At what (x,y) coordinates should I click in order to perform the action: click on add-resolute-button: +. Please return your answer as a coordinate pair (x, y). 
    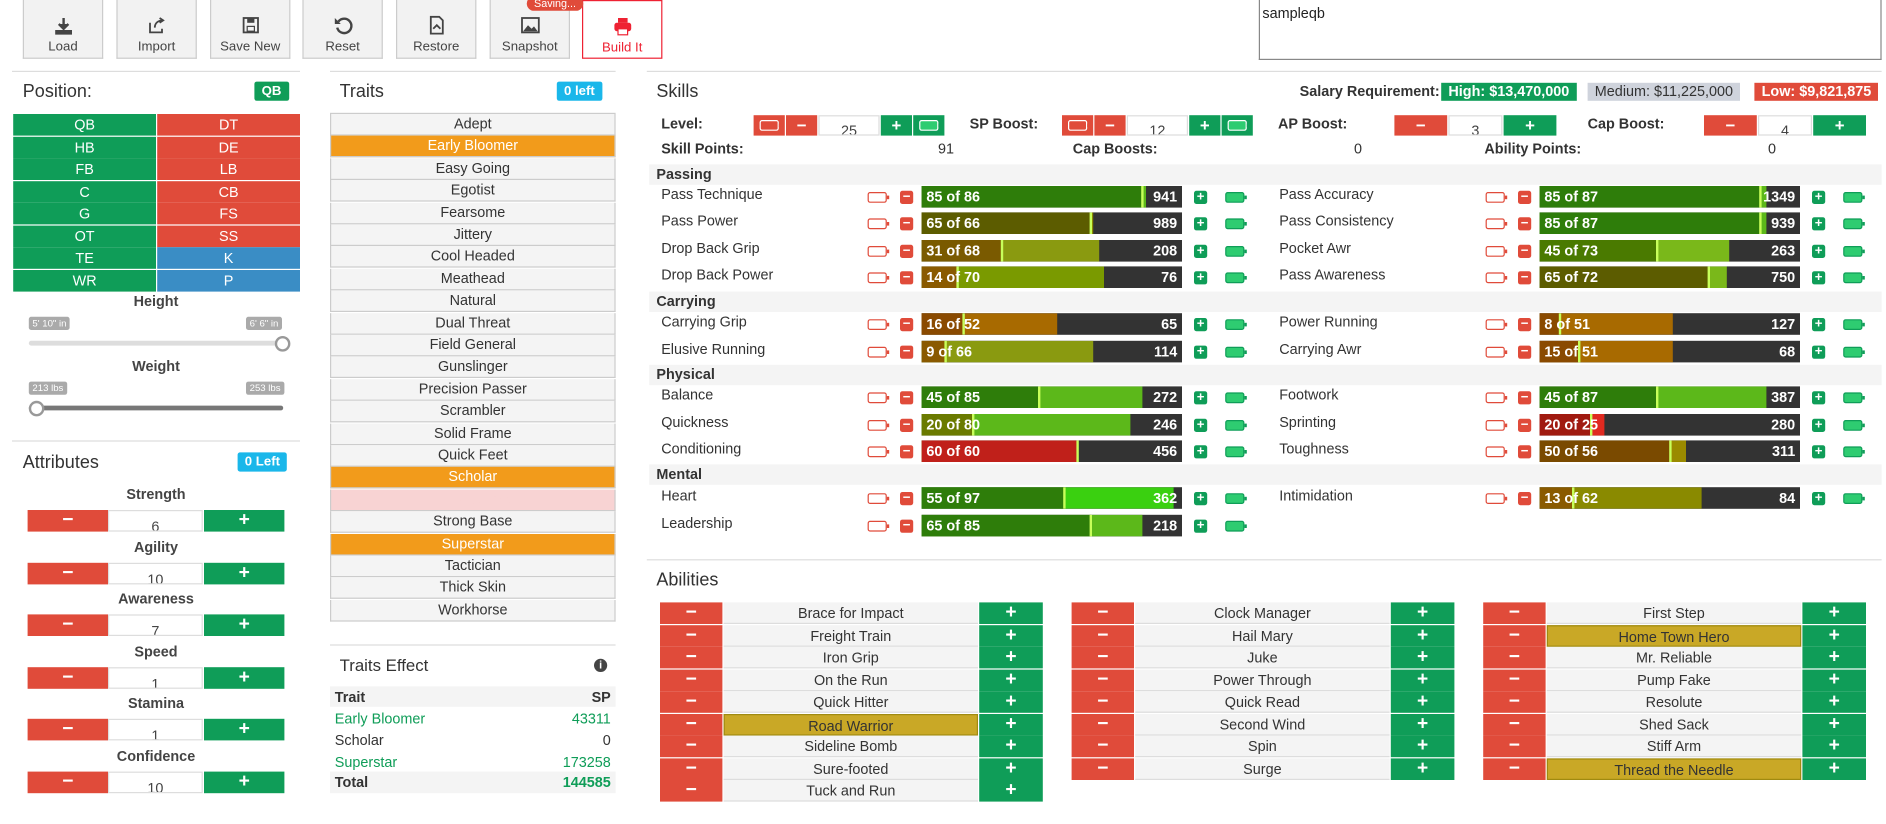
    Looking at the image, I should click on (1834, 702).